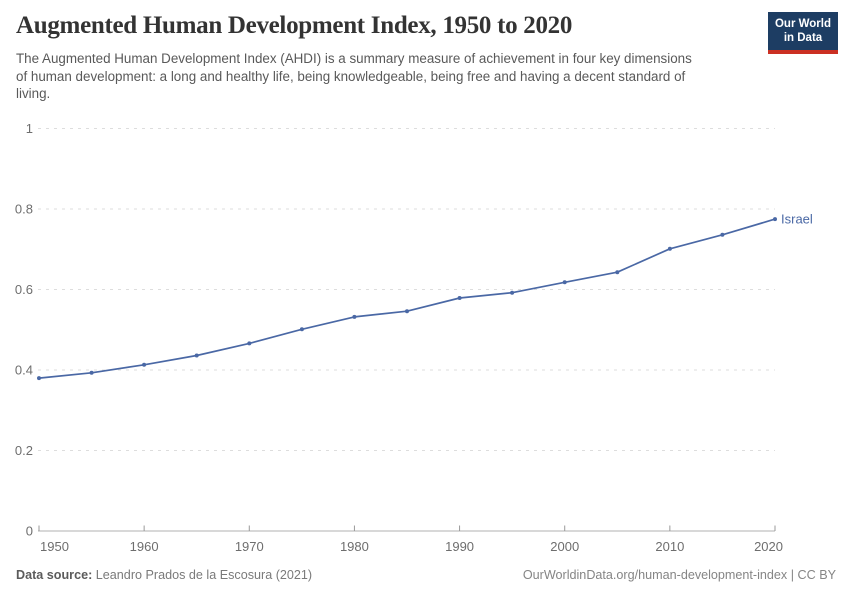 This screenshot has width=850, height=600. Describe the element at coordinates (24, 450) in the screenshot. I see `y-tick-label: 0.2` at that location.